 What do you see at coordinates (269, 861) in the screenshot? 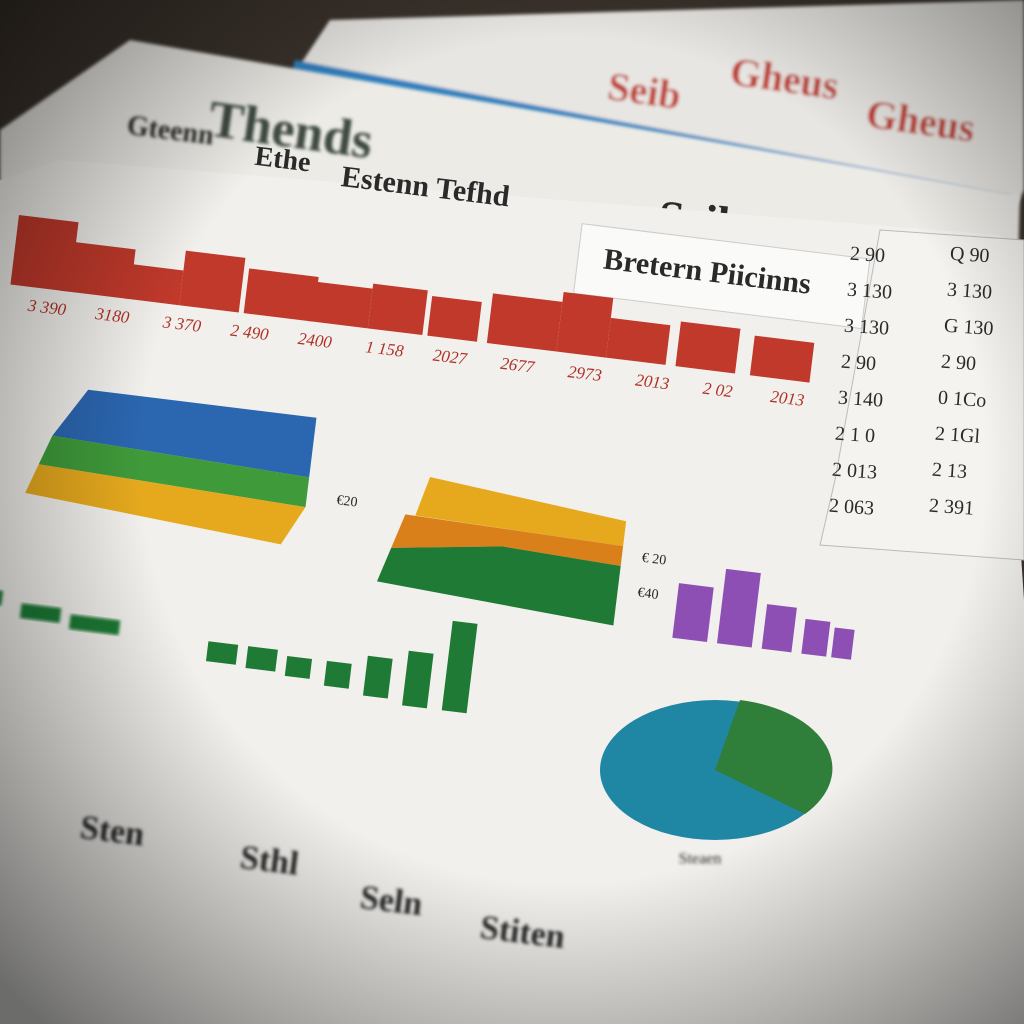
I see `footer-label: Sthl` at bounding box center [269, 861].